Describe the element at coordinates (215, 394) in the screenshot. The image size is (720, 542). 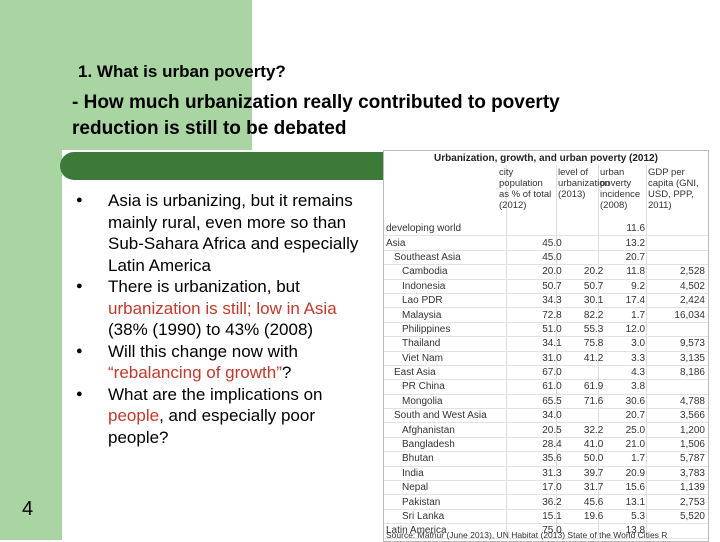
I see `bullet-text: What are the implications on` at that location.